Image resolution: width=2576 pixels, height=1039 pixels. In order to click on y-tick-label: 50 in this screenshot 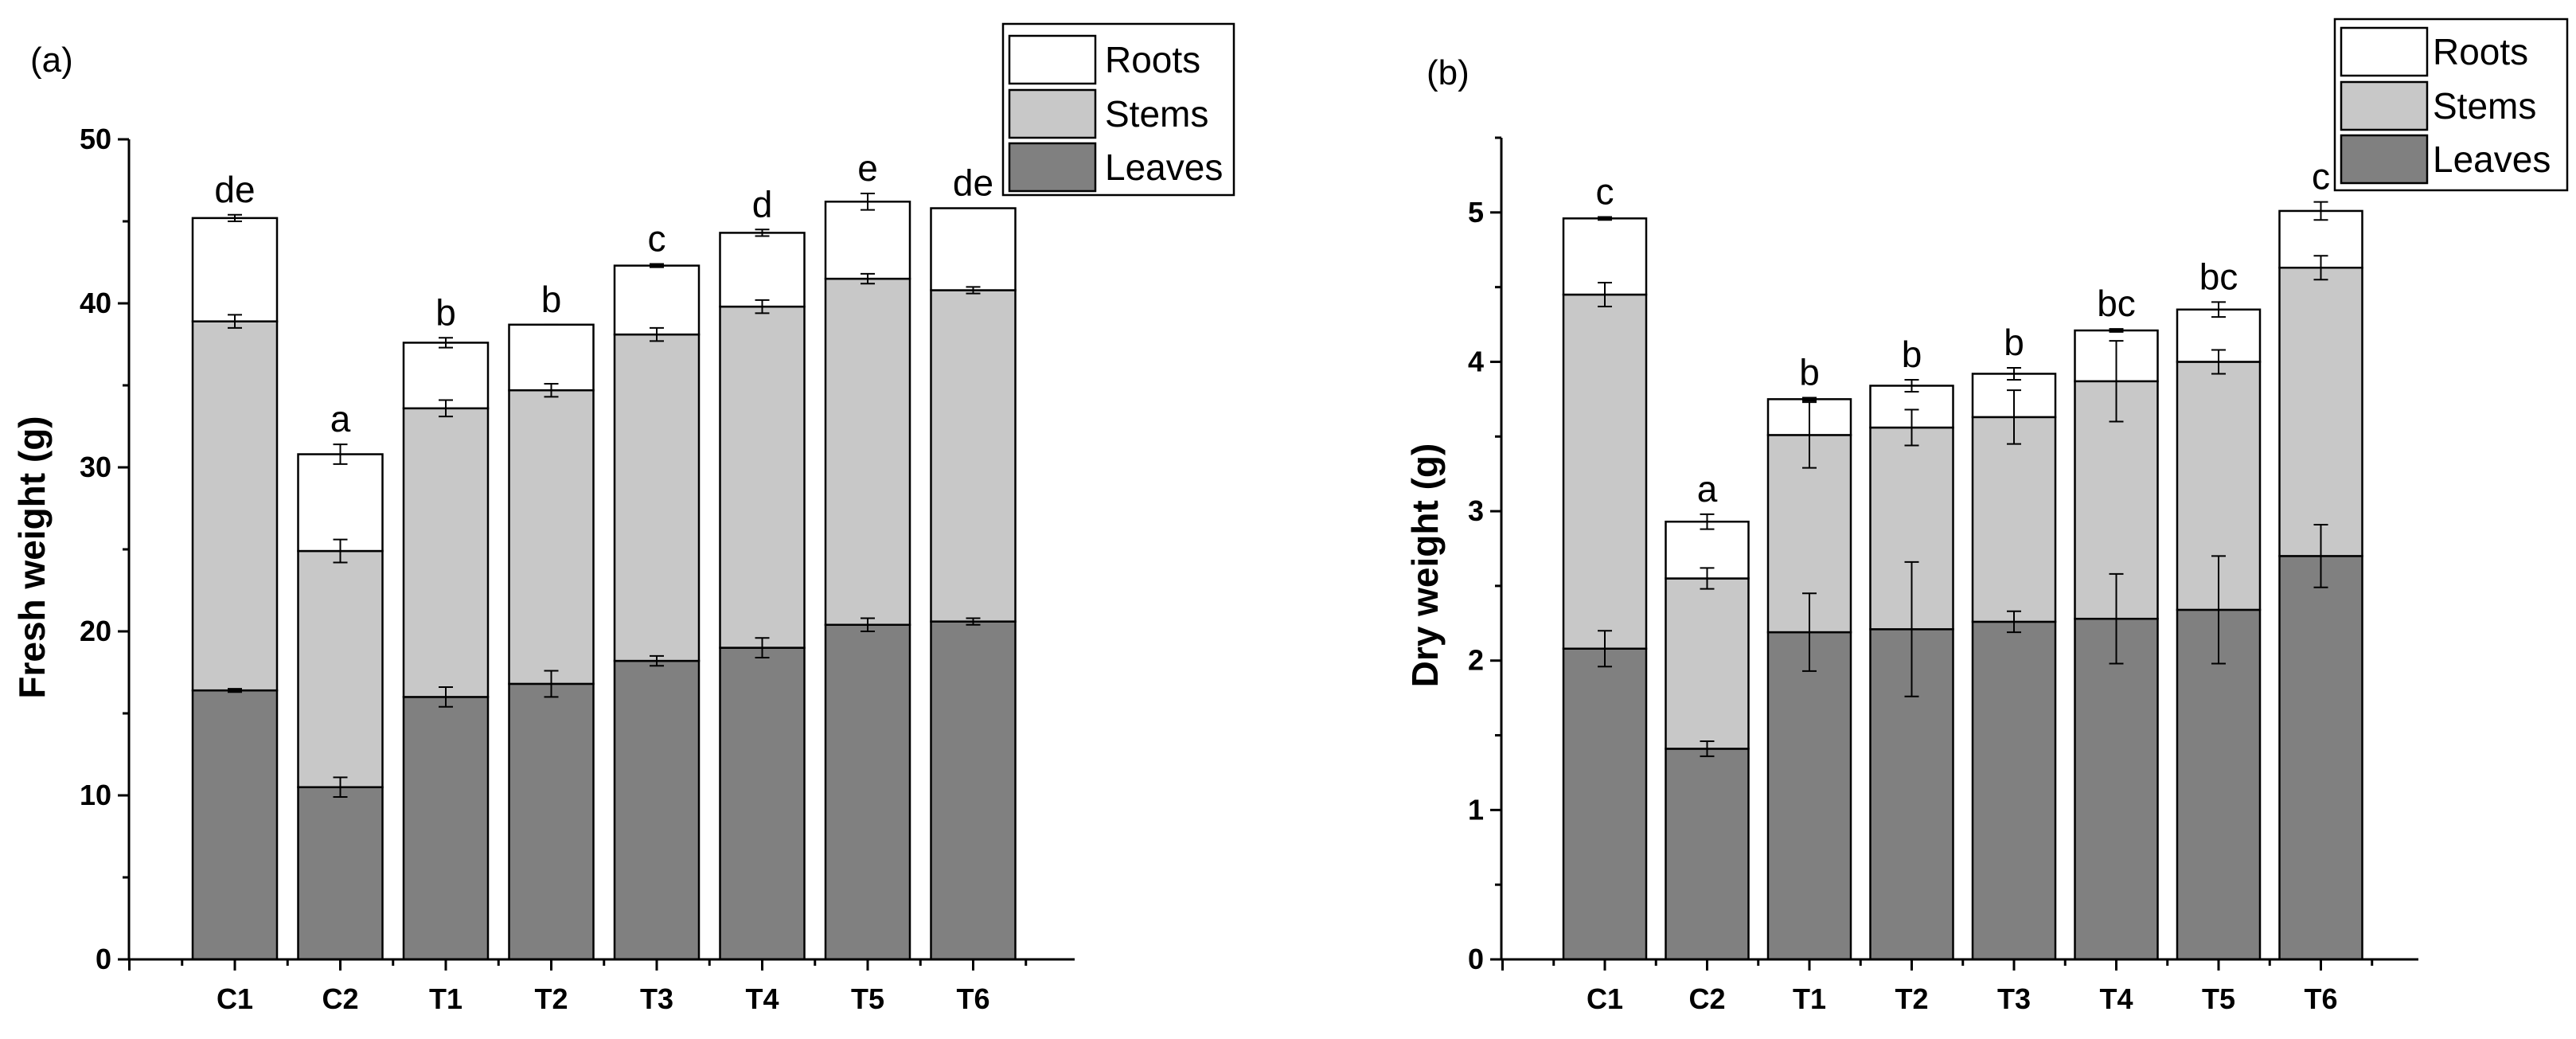, I will do `click(95, 139)`.